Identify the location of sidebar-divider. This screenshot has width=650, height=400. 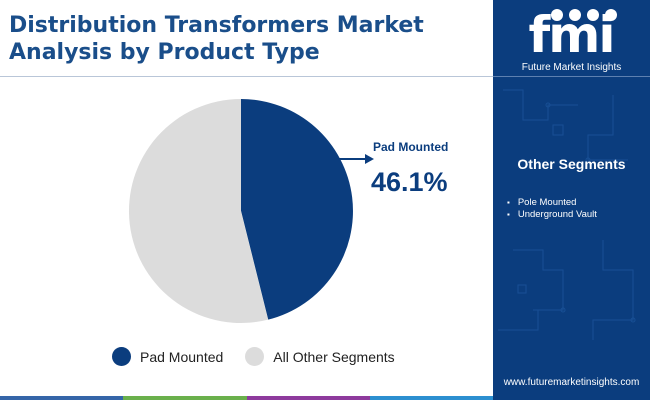
(571, 76).